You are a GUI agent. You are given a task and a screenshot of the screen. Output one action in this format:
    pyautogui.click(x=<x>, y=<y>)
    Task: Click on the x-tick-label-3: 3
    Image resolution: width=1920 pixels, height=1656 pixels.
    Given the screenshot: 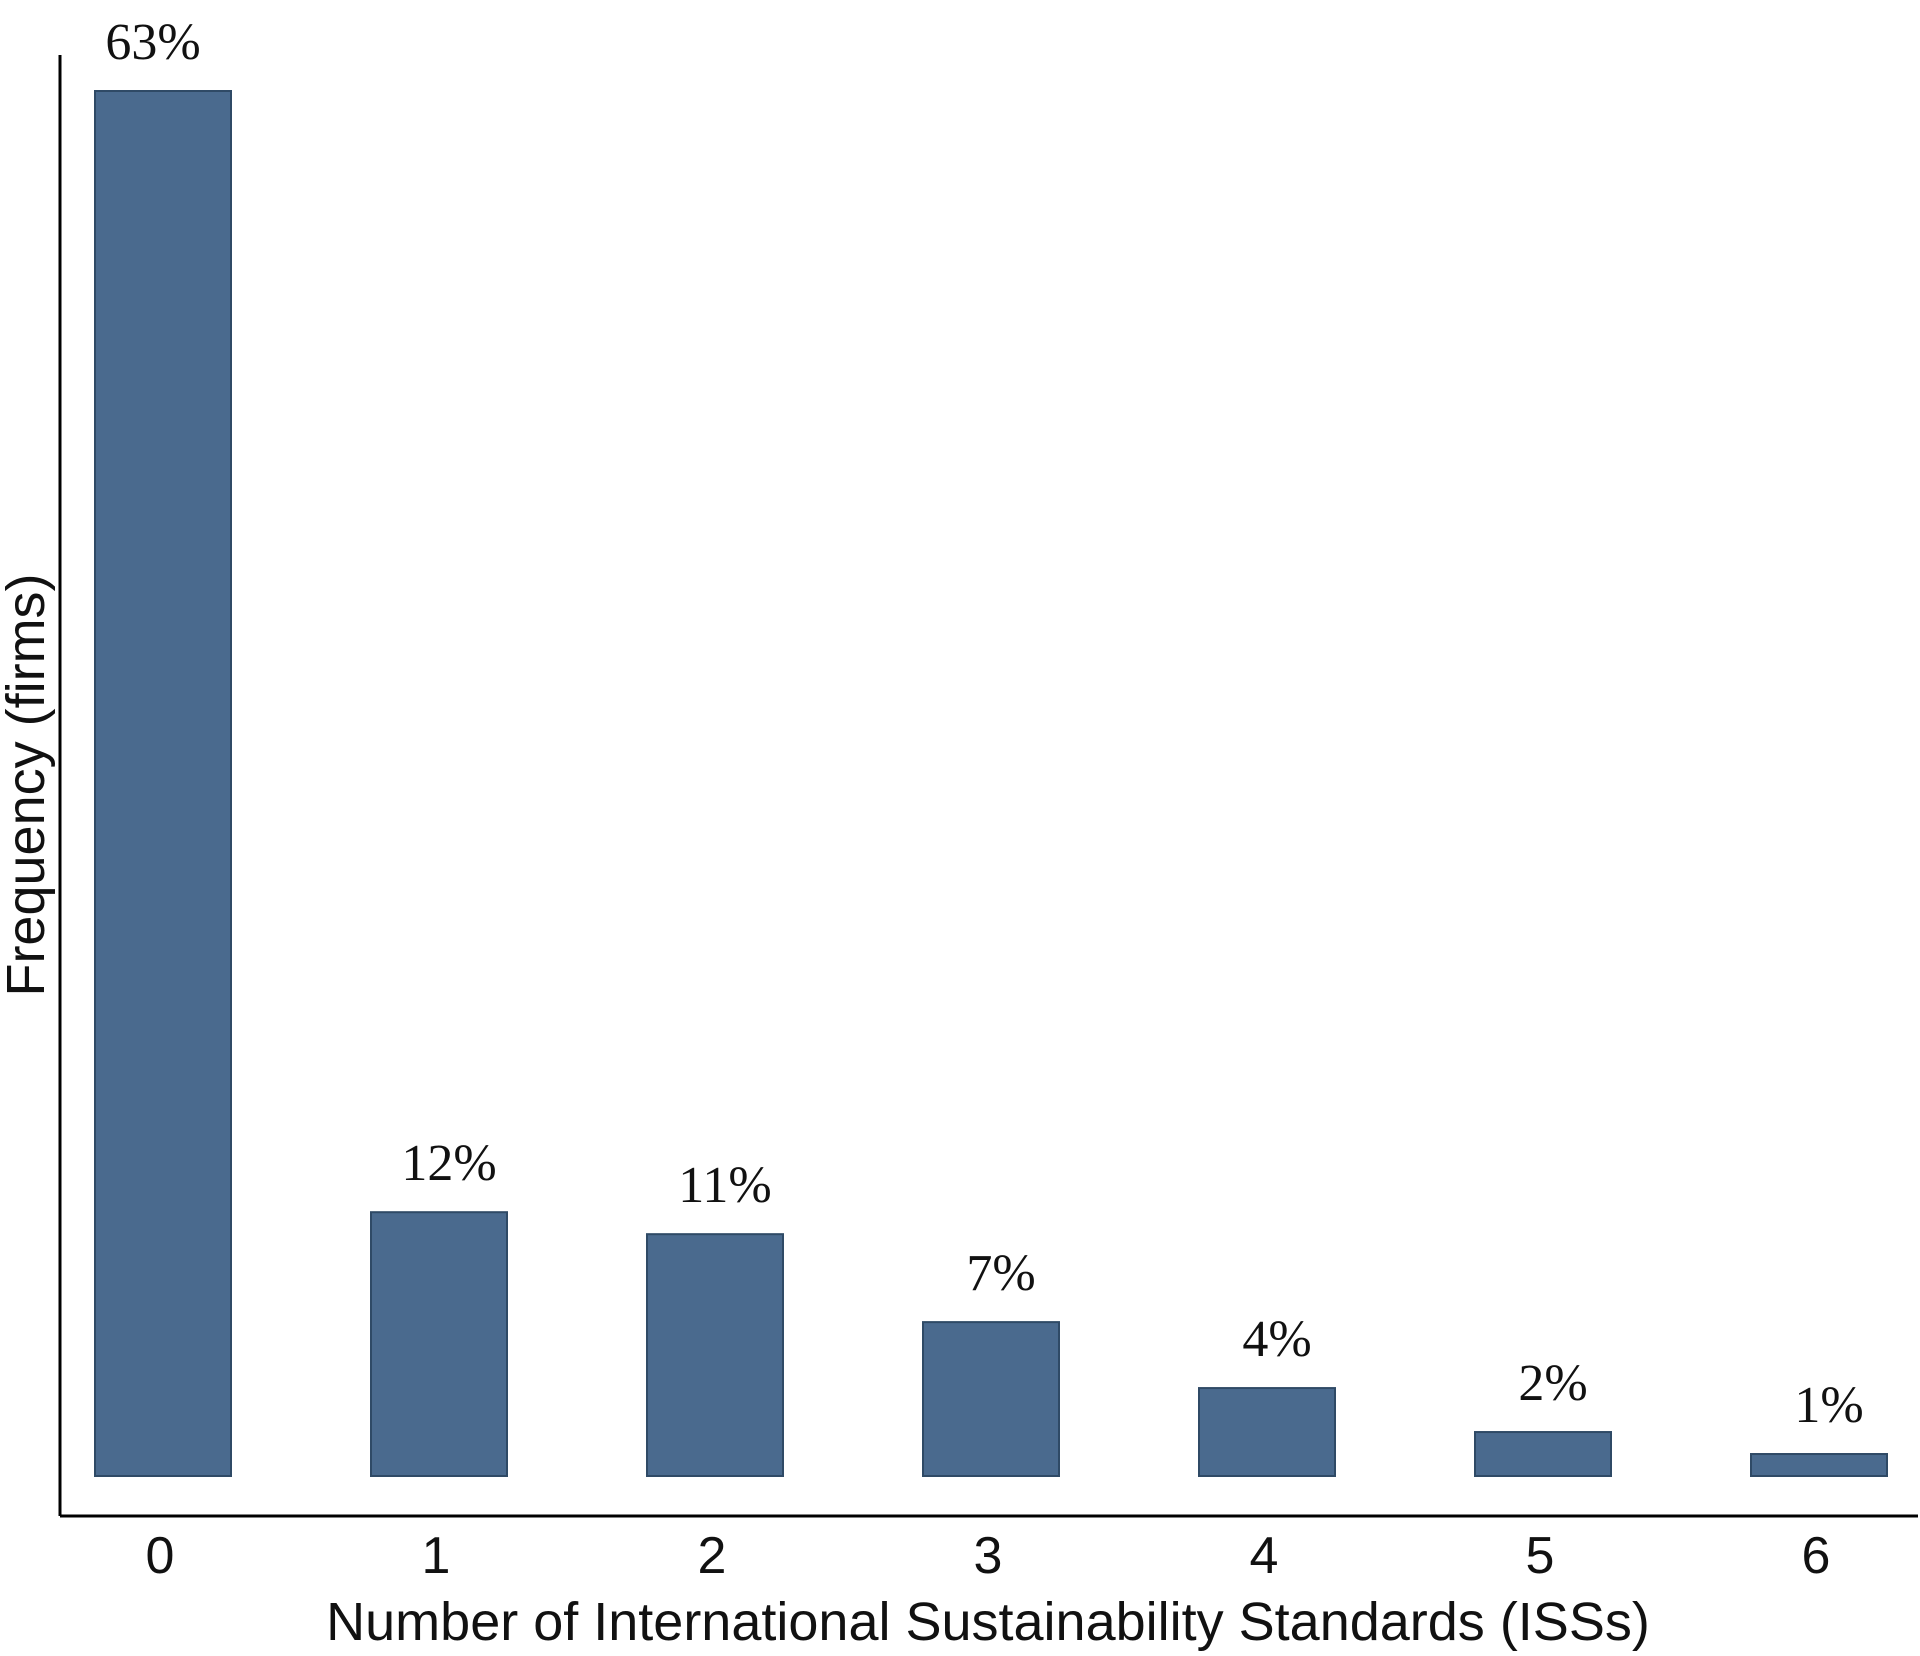 What is the action you would take?
    pyautogui.click(x=988, y=1556)
    